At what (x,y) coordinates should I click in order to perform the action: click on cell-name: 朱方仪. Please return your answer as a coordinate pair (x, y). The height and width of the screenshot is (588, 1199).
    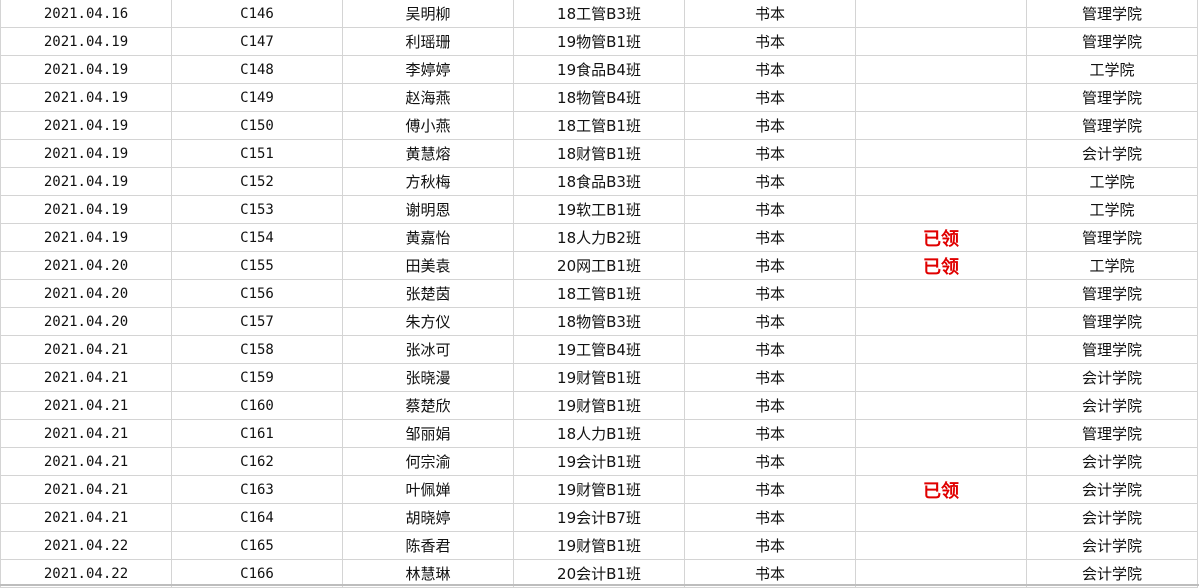
    Looking at the image, I should click on (428, 321).